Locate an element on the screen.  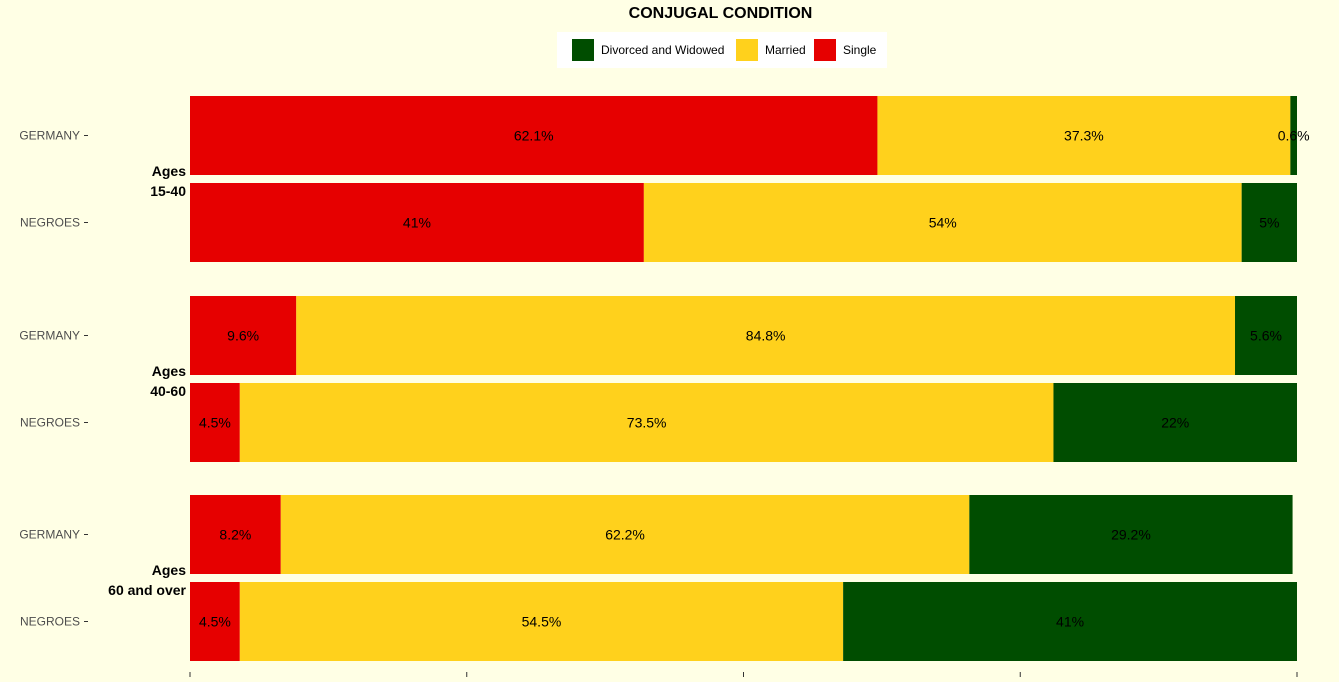
data-label-divorced-and-widowed: 29.2% is located at coordinates (1131, 535).